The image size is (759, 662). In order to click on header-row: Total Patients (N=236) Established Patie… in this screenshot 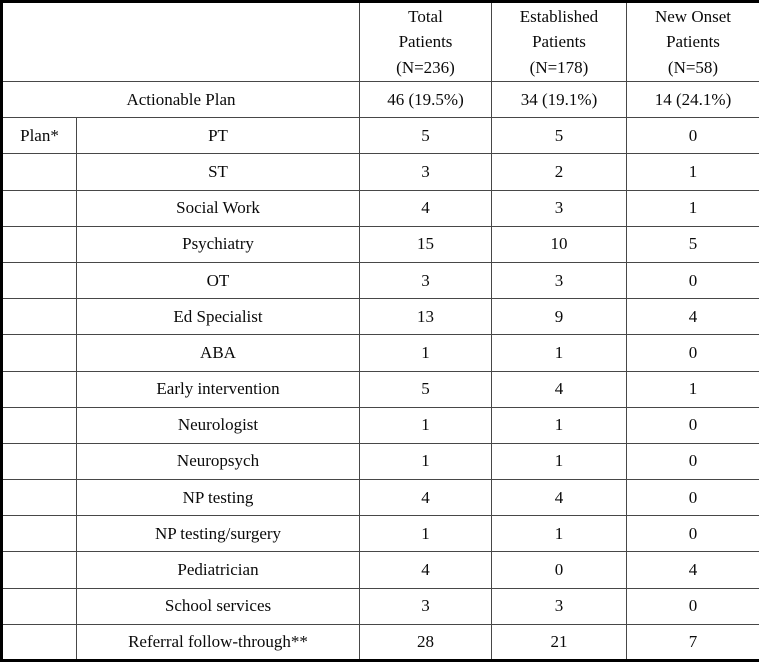, I will do `click(380, 41)`.